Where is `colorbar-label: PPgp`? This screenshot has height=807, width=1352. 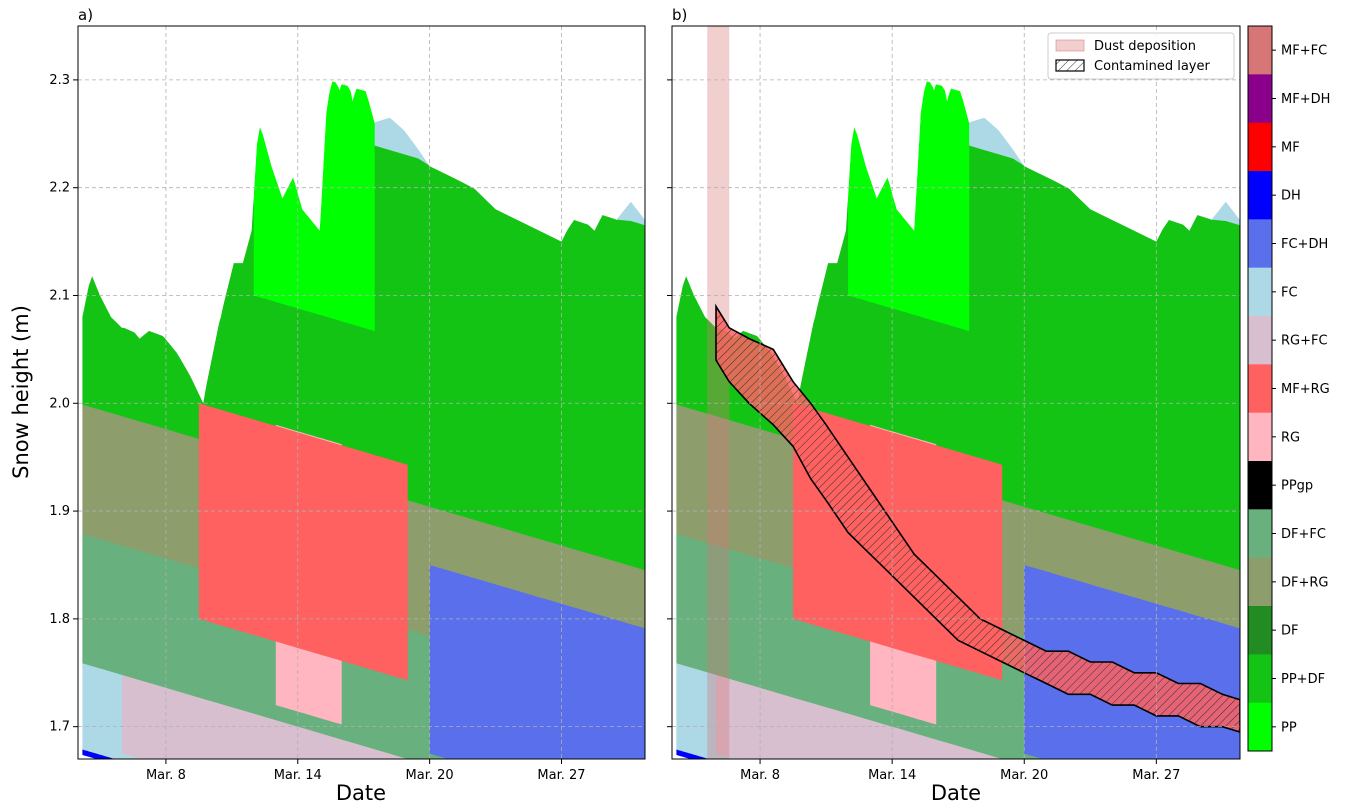 colorbar-label: PPgp is located at coordinates (1297, 486).